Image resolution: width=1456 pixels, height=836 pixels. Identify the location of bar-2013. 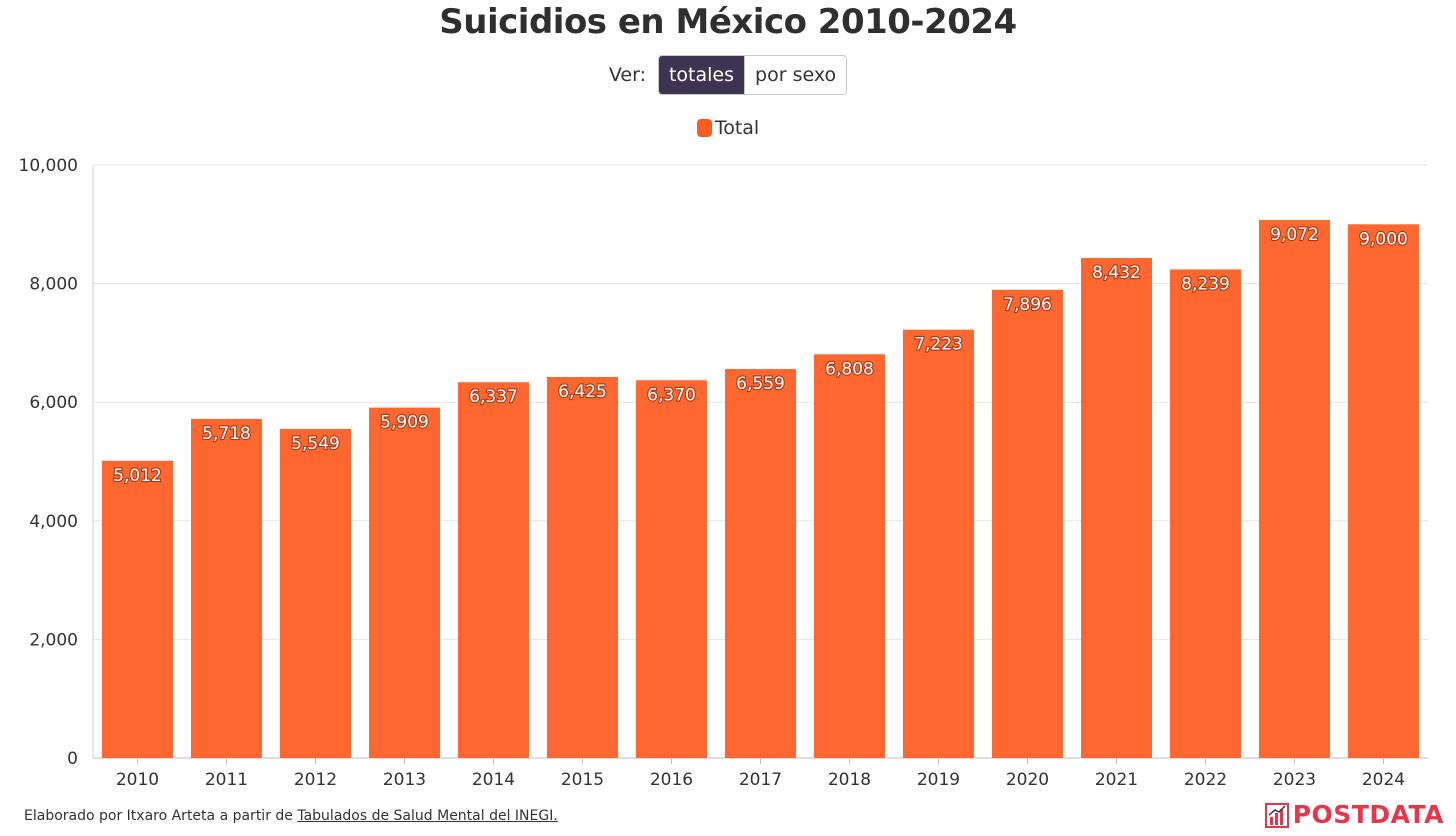
(404, 582).